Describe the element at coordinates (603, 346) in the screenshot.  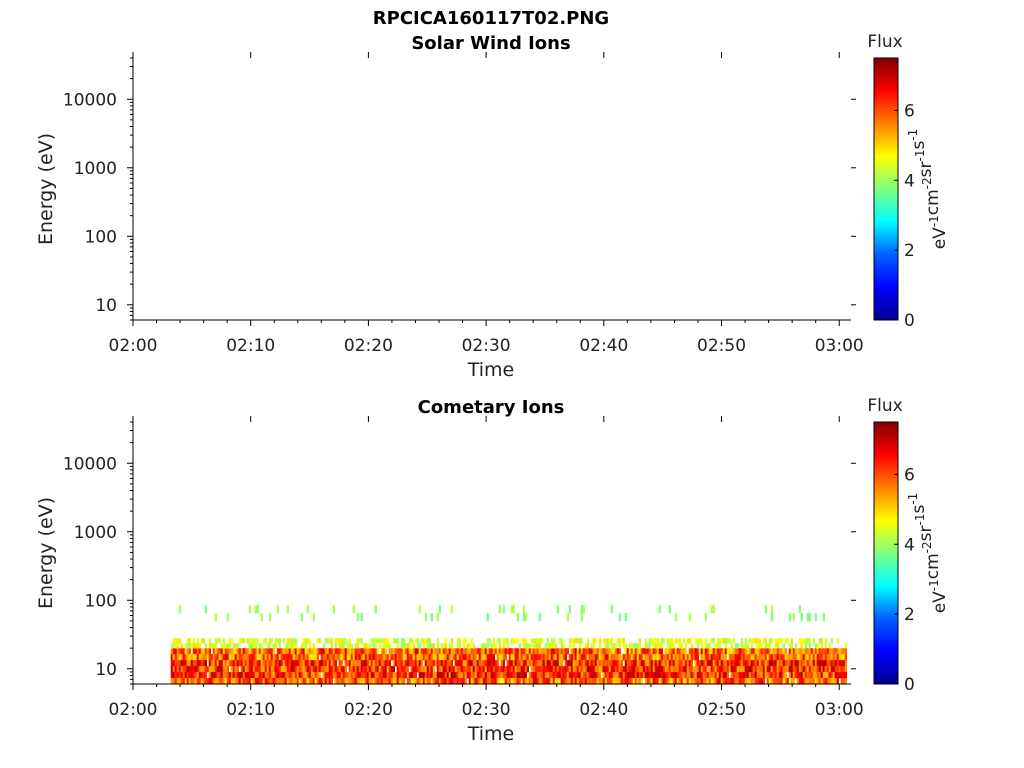
I see `x-tick-label: 02:40` at that location.